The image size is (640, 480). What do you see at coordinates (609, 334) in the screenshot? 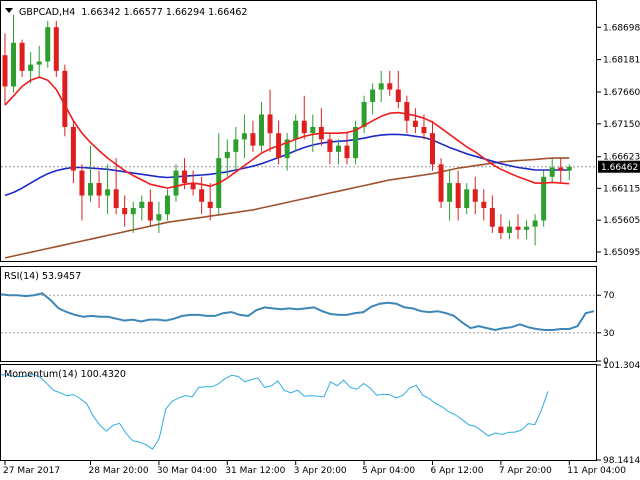
I see `rsi-tick-label: 30` at bounding box center [609, 334].